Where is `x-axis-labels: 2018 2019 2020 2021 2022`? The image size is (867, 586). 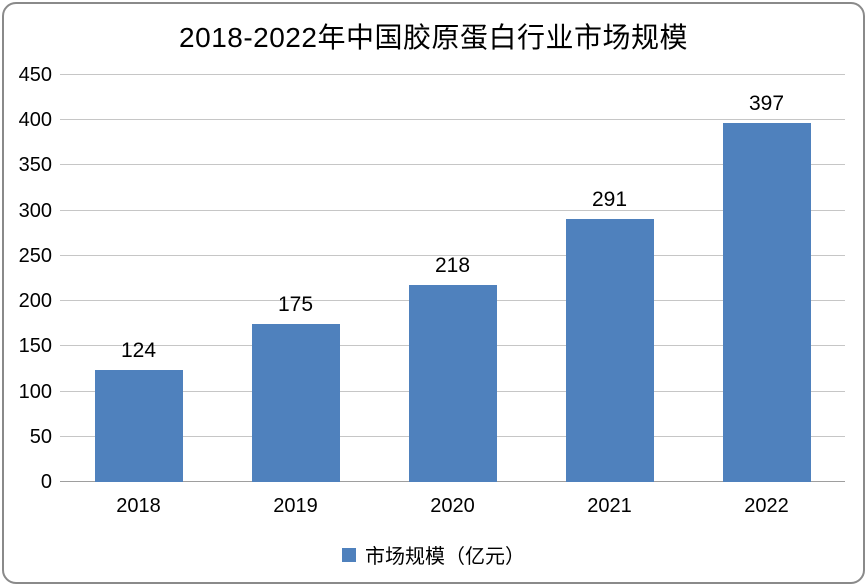 x-axis-labels: 2018 2019 2020 2021 2022 is located at coordinates (452, 506).